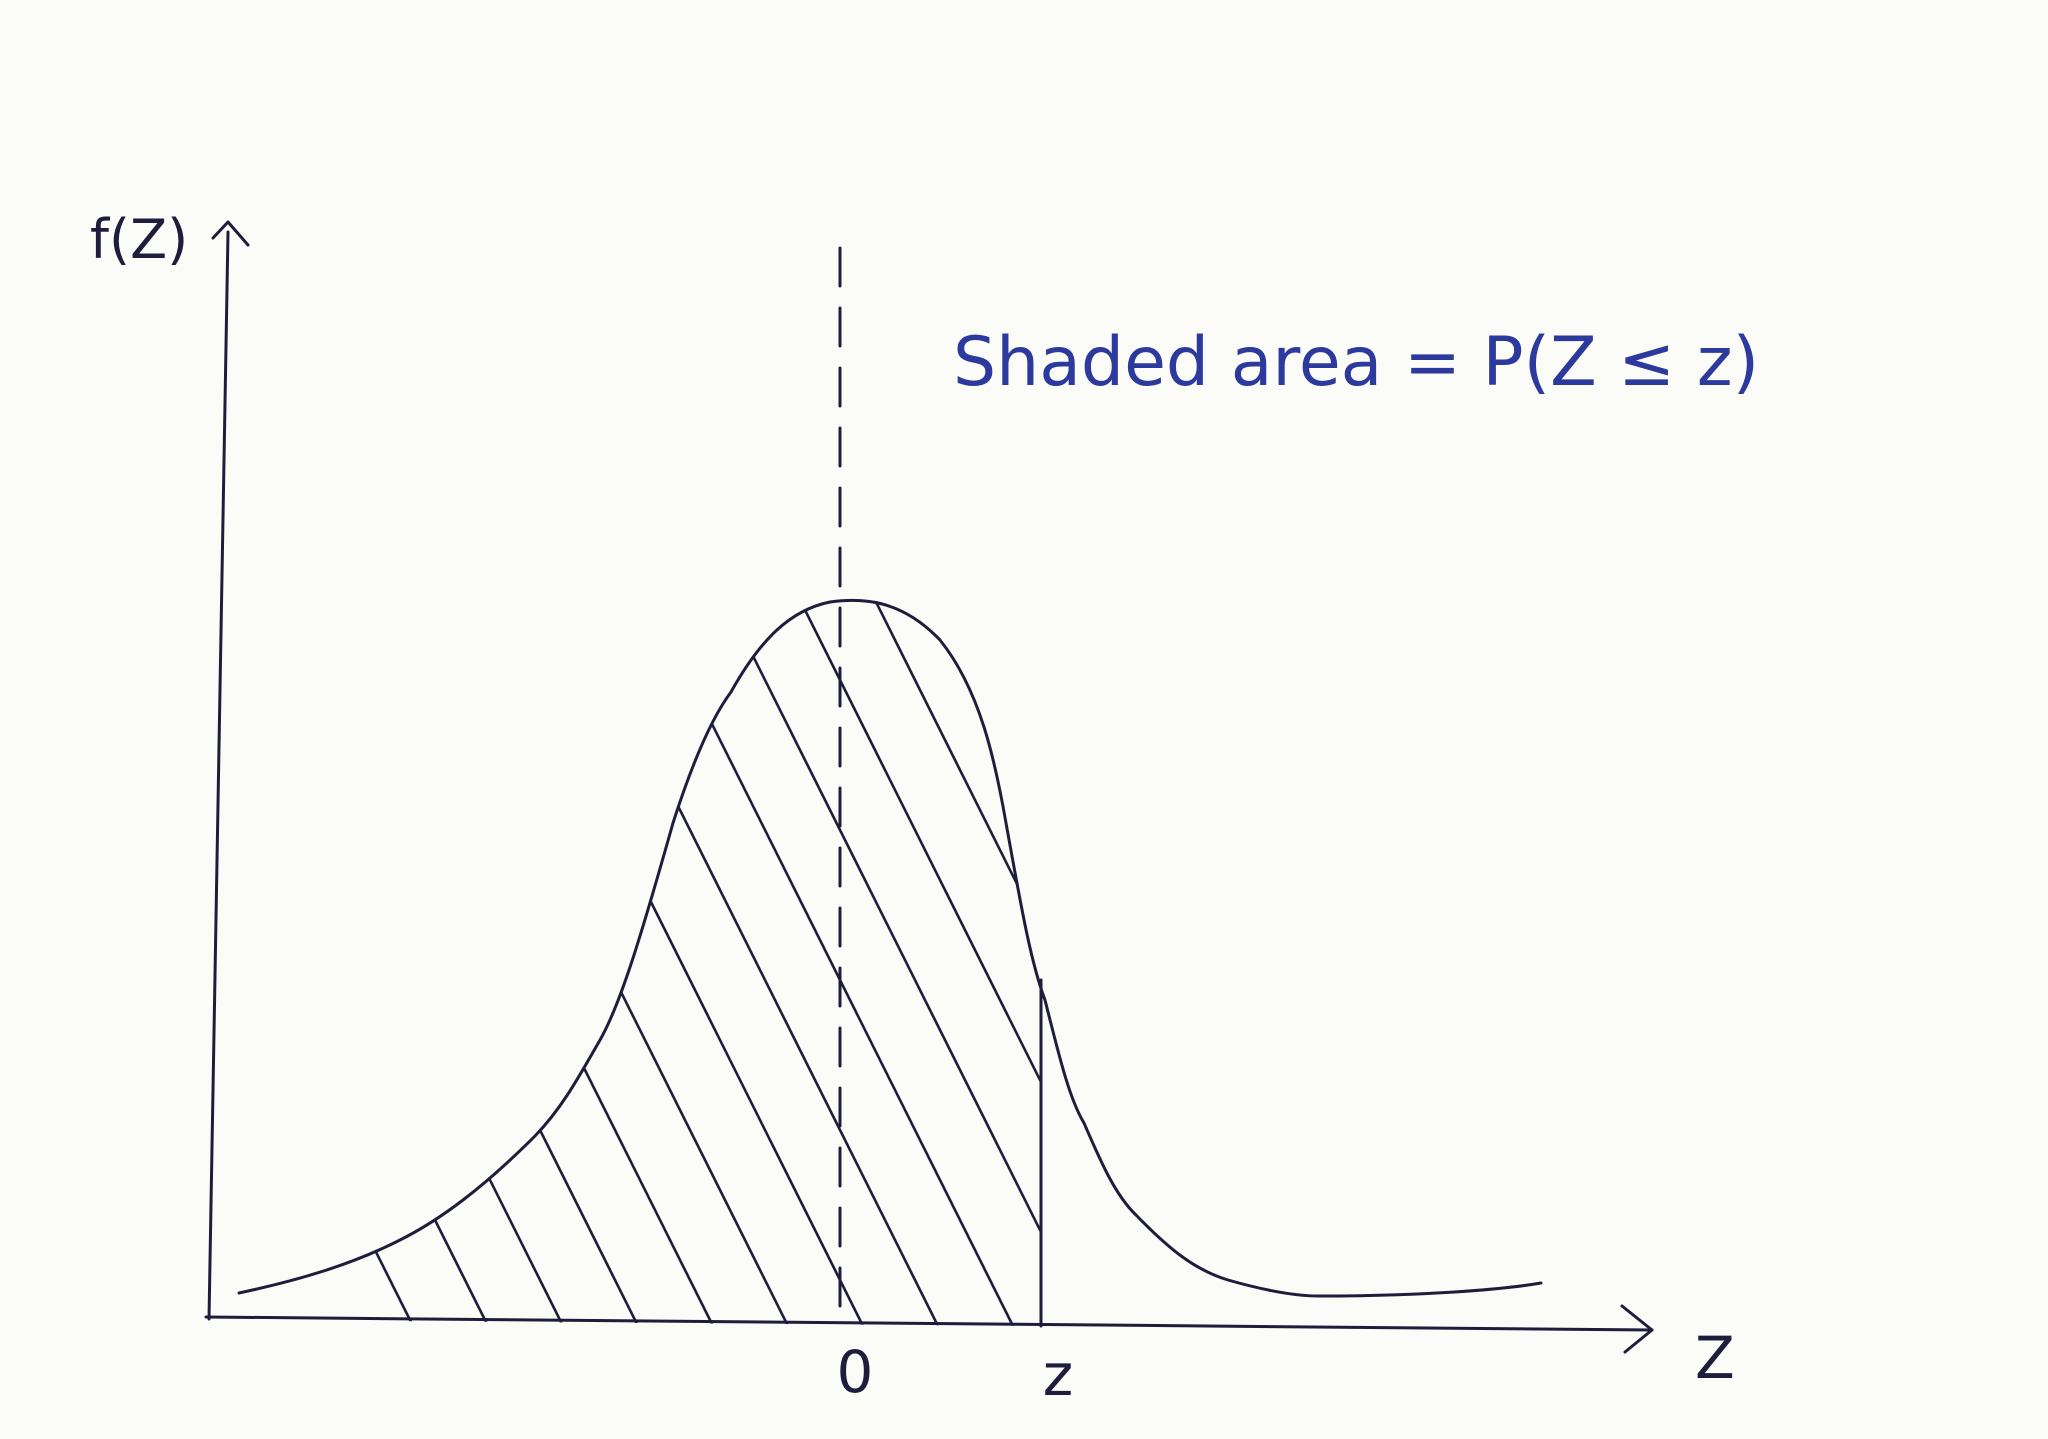 Image resolution: width=2048 pixels, height=1439 pixels. What do you see at coordinates (230, 233) in the screenshot?
I see `y-axis-arrow` at bounding box center [230, 233].